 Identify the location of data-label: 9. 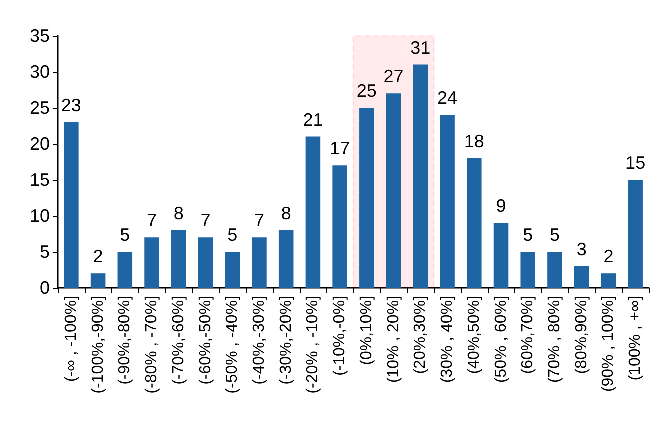
(501, 206).